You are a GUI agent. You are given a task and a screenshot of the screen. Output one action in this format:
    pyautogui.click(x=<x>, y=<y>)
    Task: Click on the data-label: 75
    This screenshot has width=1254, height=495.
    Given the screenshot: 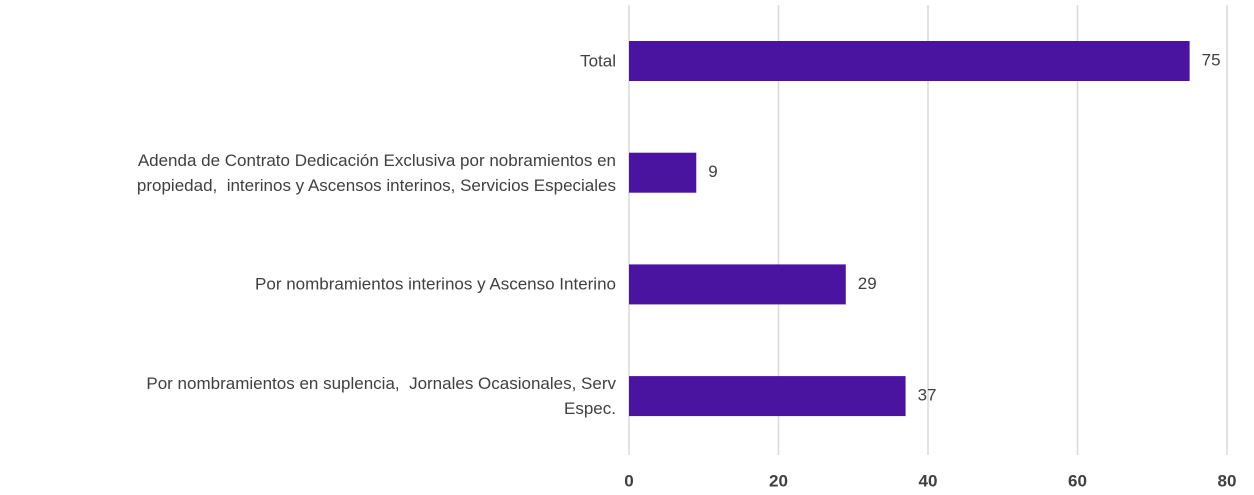 What is the action you would take?
    pyautogui.click(x=1211, y=59)
    